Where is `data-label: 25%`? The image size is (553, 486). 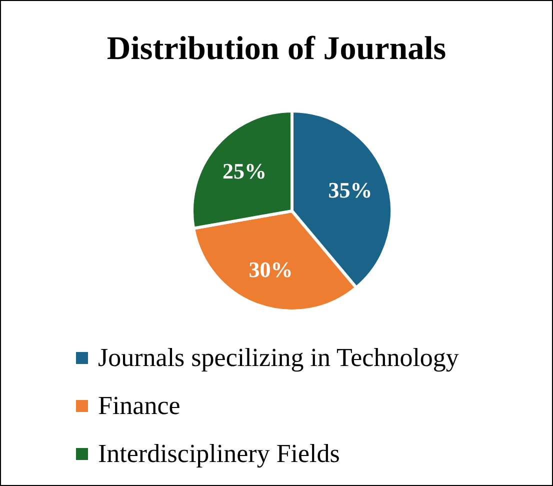 data-label: 25% is located at coordinates (244, 171).